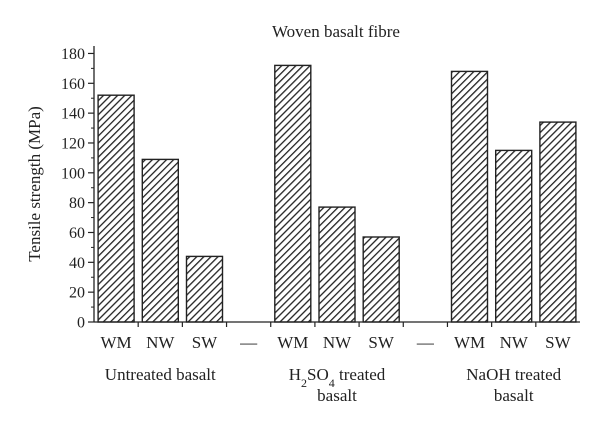  Describe the element at coordinates (73, 84) in the screenshot. I see `y-tick-label: 160` at that location.